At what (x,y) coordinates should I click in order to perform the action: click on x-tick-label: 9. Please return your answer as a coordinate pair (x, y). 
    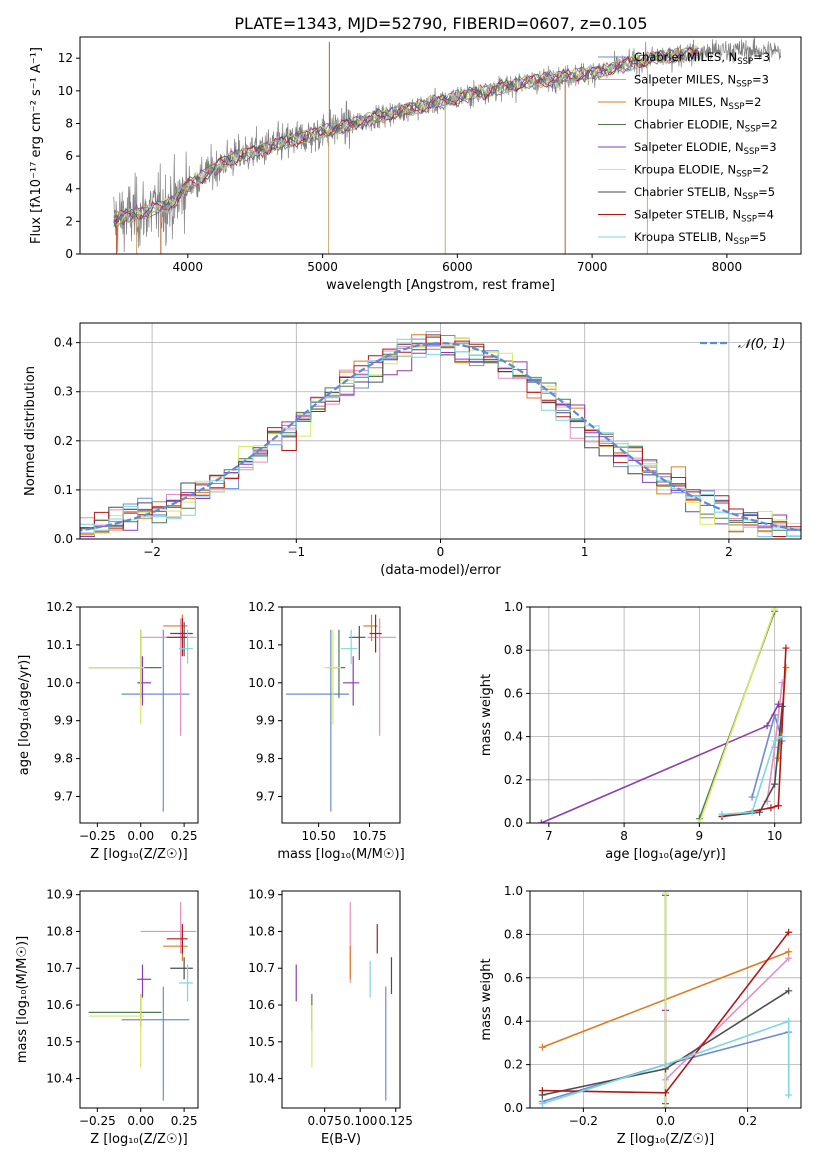
    Looking at the image, I should click on (700, 836).